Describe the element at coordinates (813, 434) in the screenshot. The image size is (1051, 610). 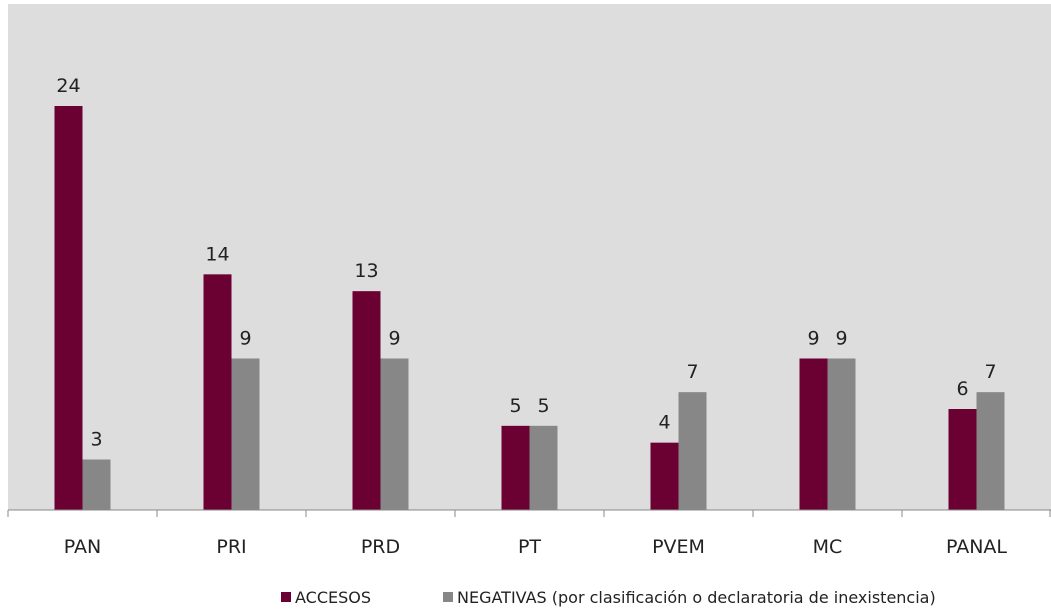
I see `bar-accesos-mc` at that location.